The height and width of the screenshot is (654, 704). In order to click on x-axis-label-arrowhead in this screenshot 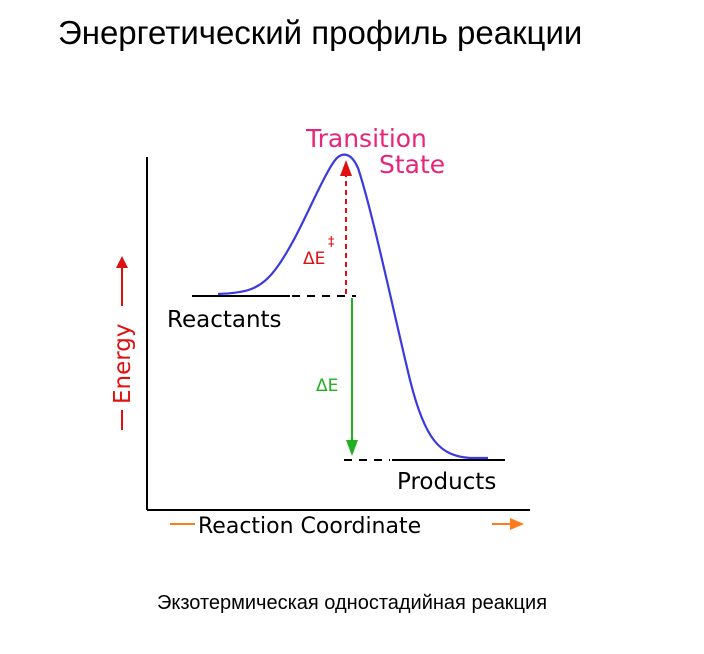, I will do `click(517, 524)`.